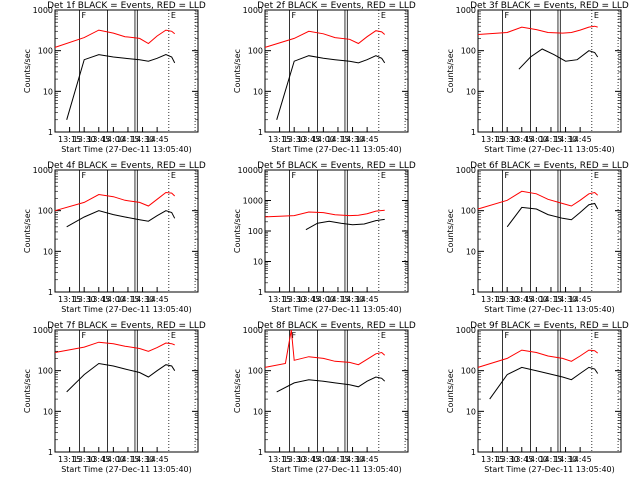 The width and height of the screenshot is (640, 485). What do you see at coordinates (549, 326) in the screenshot?
I see `panel-title: Det 9f BLACK = Events, RED = LLD` at bounding box center [549, 326].